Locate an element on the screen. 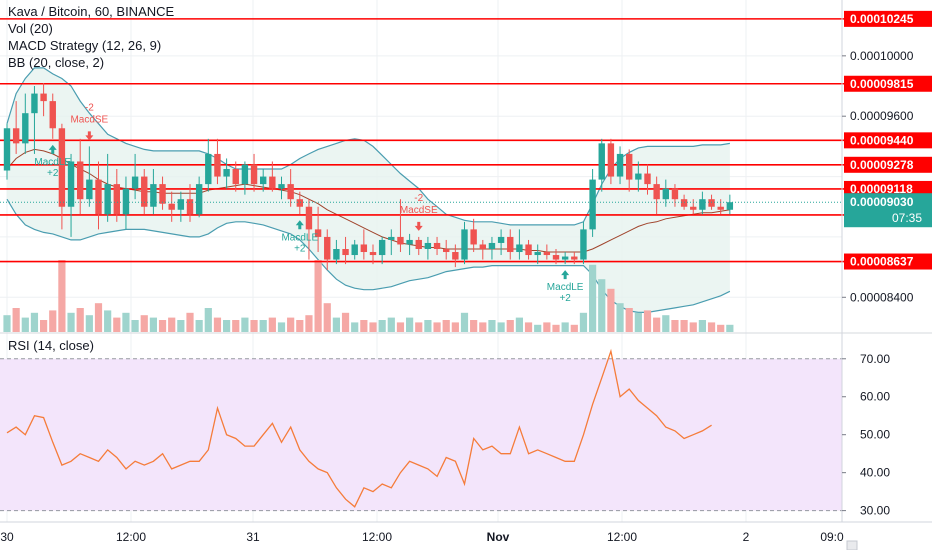 The height and width of the screenshot is (550, 932). indicator-bb: BB (20, close, 2) is located at coordinates (56, 62).